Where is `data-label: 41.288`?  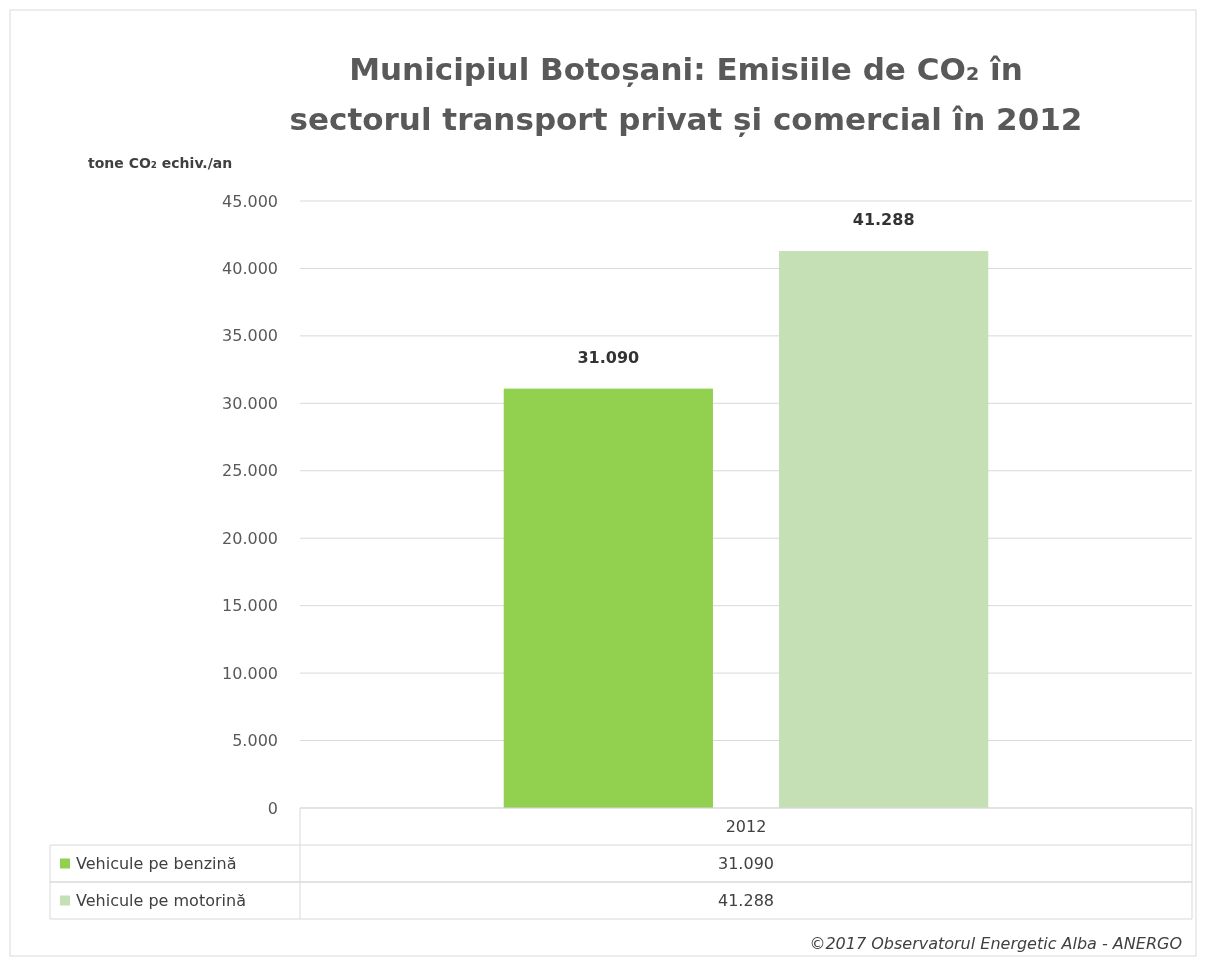
data-label: 41.288 is located at coordinates (883, 220).